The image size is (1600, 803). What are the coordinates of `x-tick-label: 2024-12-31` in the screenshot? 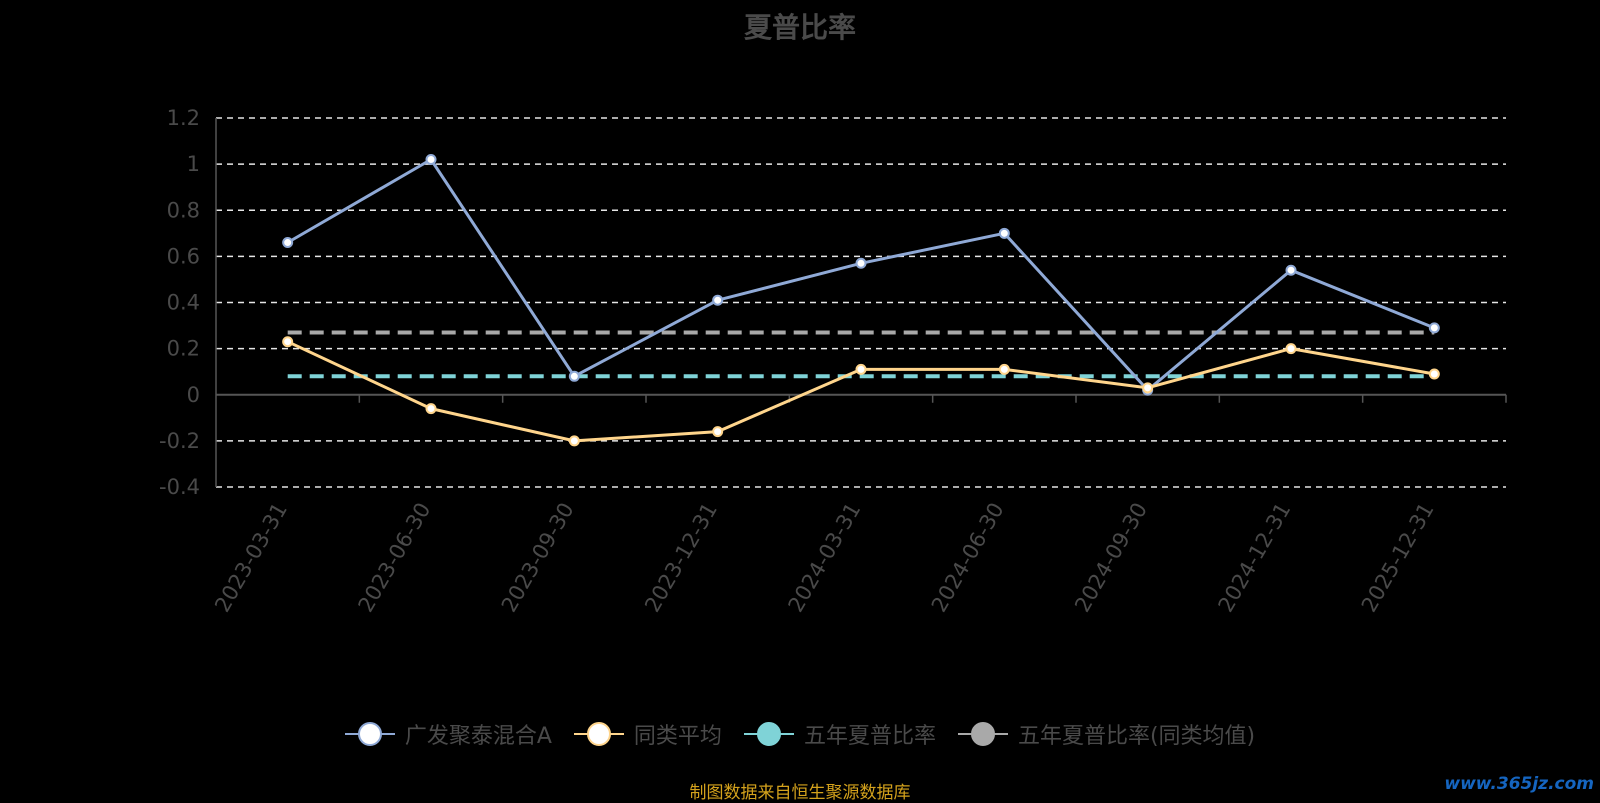 It's located at (1255, 558).